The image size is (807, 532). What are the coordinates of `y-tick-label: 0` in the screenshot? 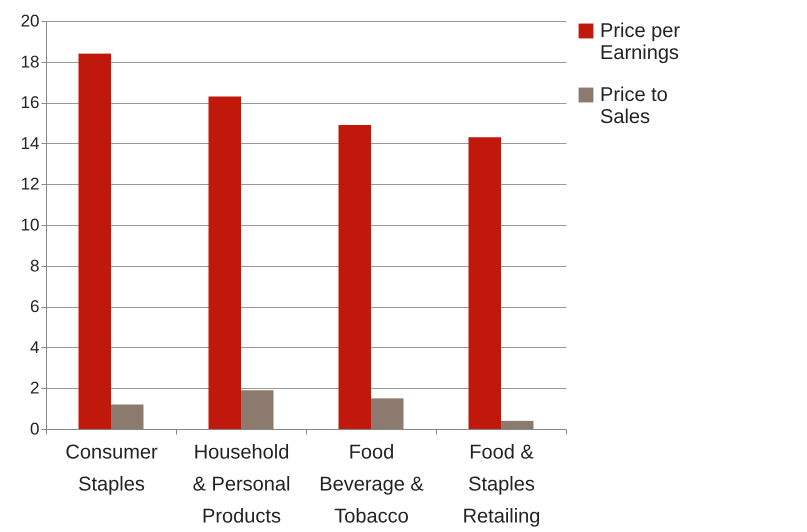 It's located at (35, 429).